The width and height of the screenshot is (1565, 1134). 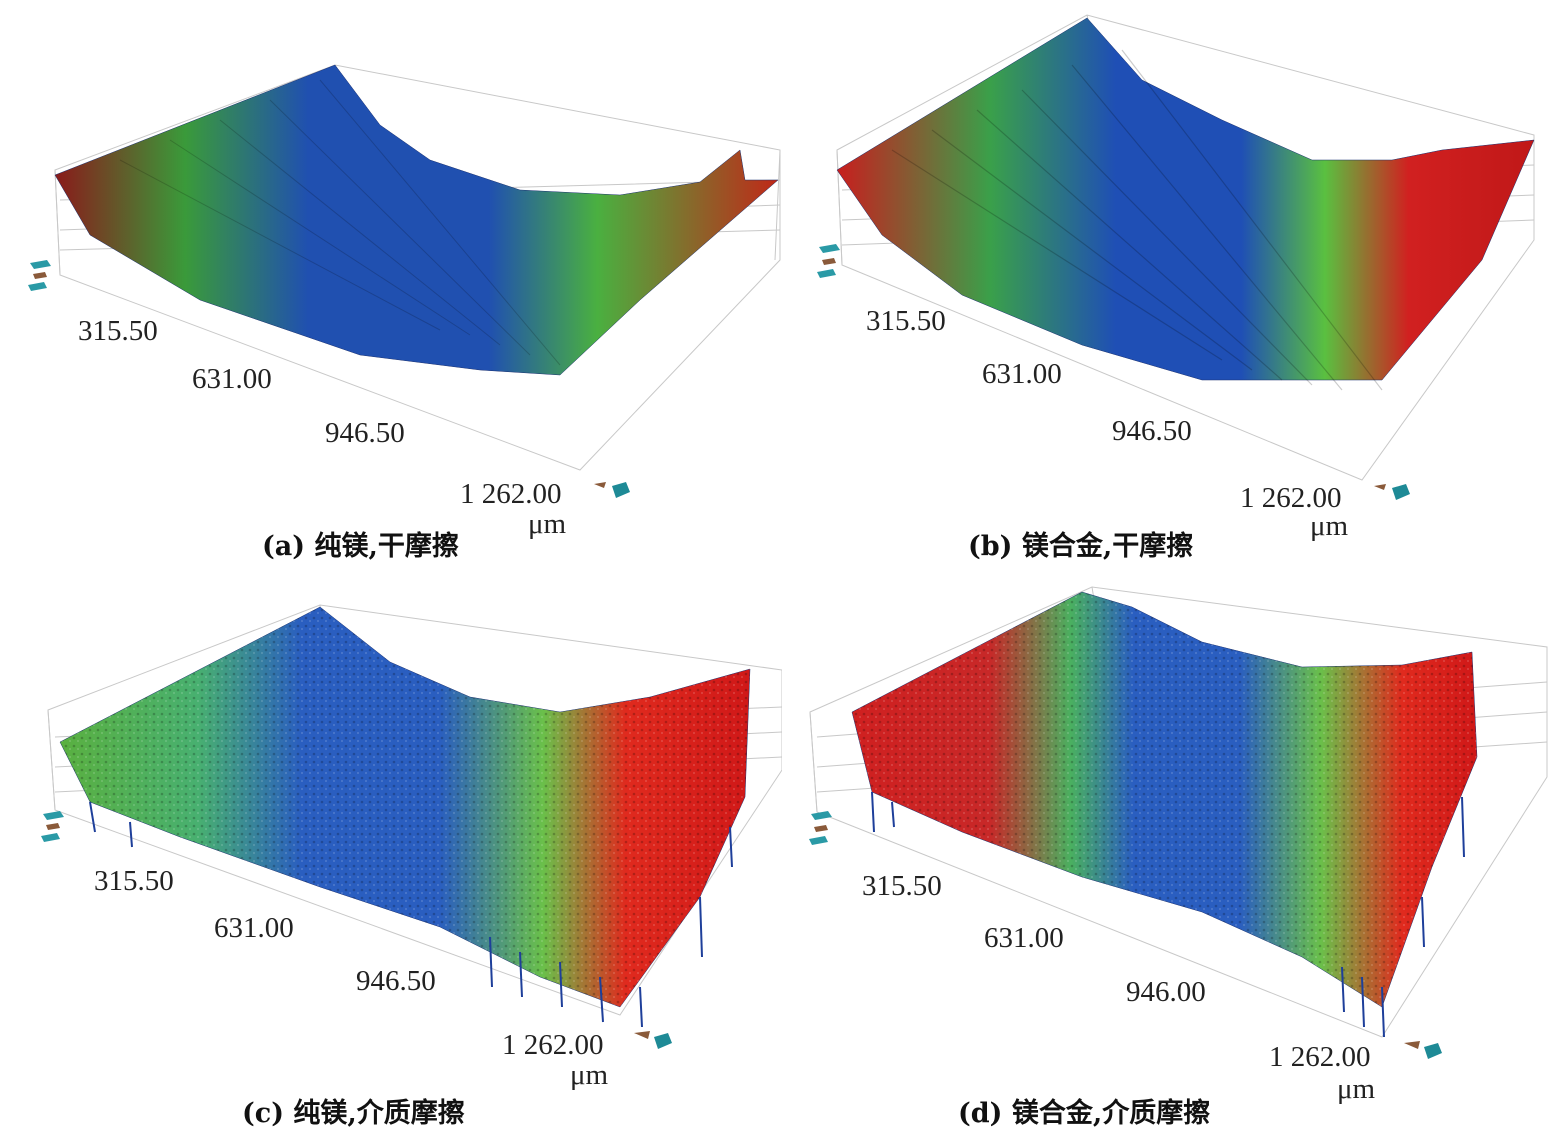 I want to click on panel-caption: (a) 纯镁,干摩擦, so click(x=360, y=546).